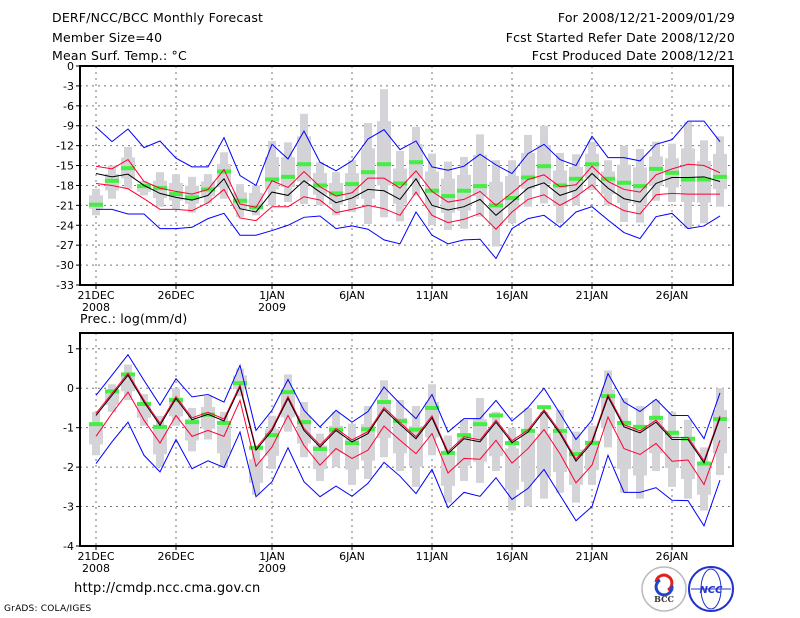  I want to click on y-tick-label: 1, so click(70, 349).